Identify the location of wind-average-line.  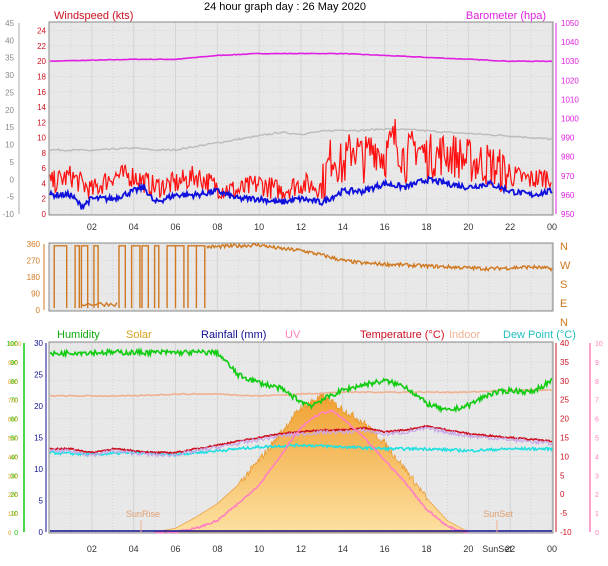
(301, 192).